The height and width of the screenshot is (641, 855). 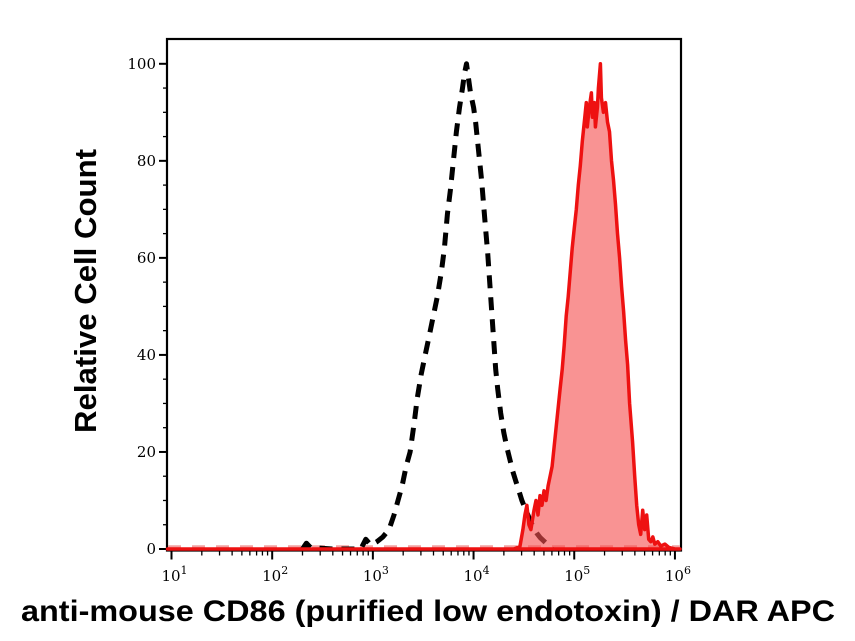 I want to click on y-tick-label: 80, so click(x=146, y=161).